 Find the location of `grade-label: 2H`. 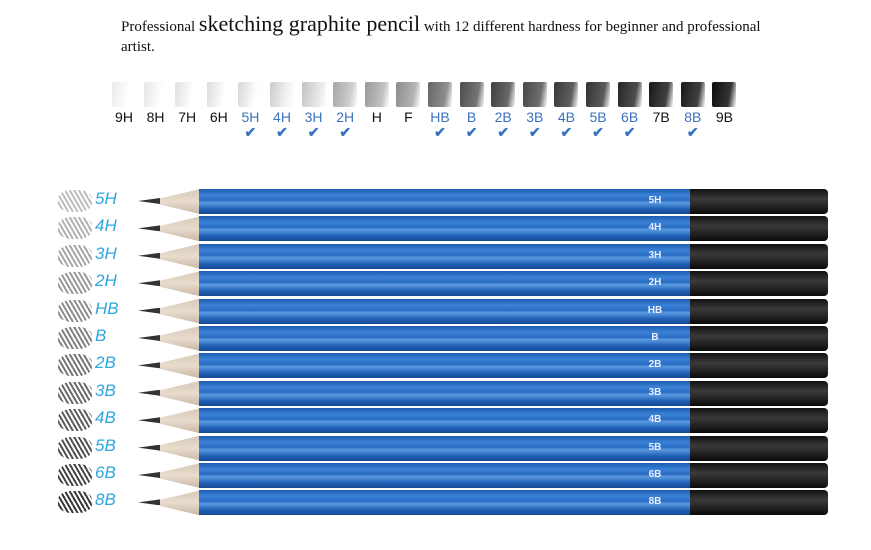

grade-label: 2H is located at coordinates (345, 117).